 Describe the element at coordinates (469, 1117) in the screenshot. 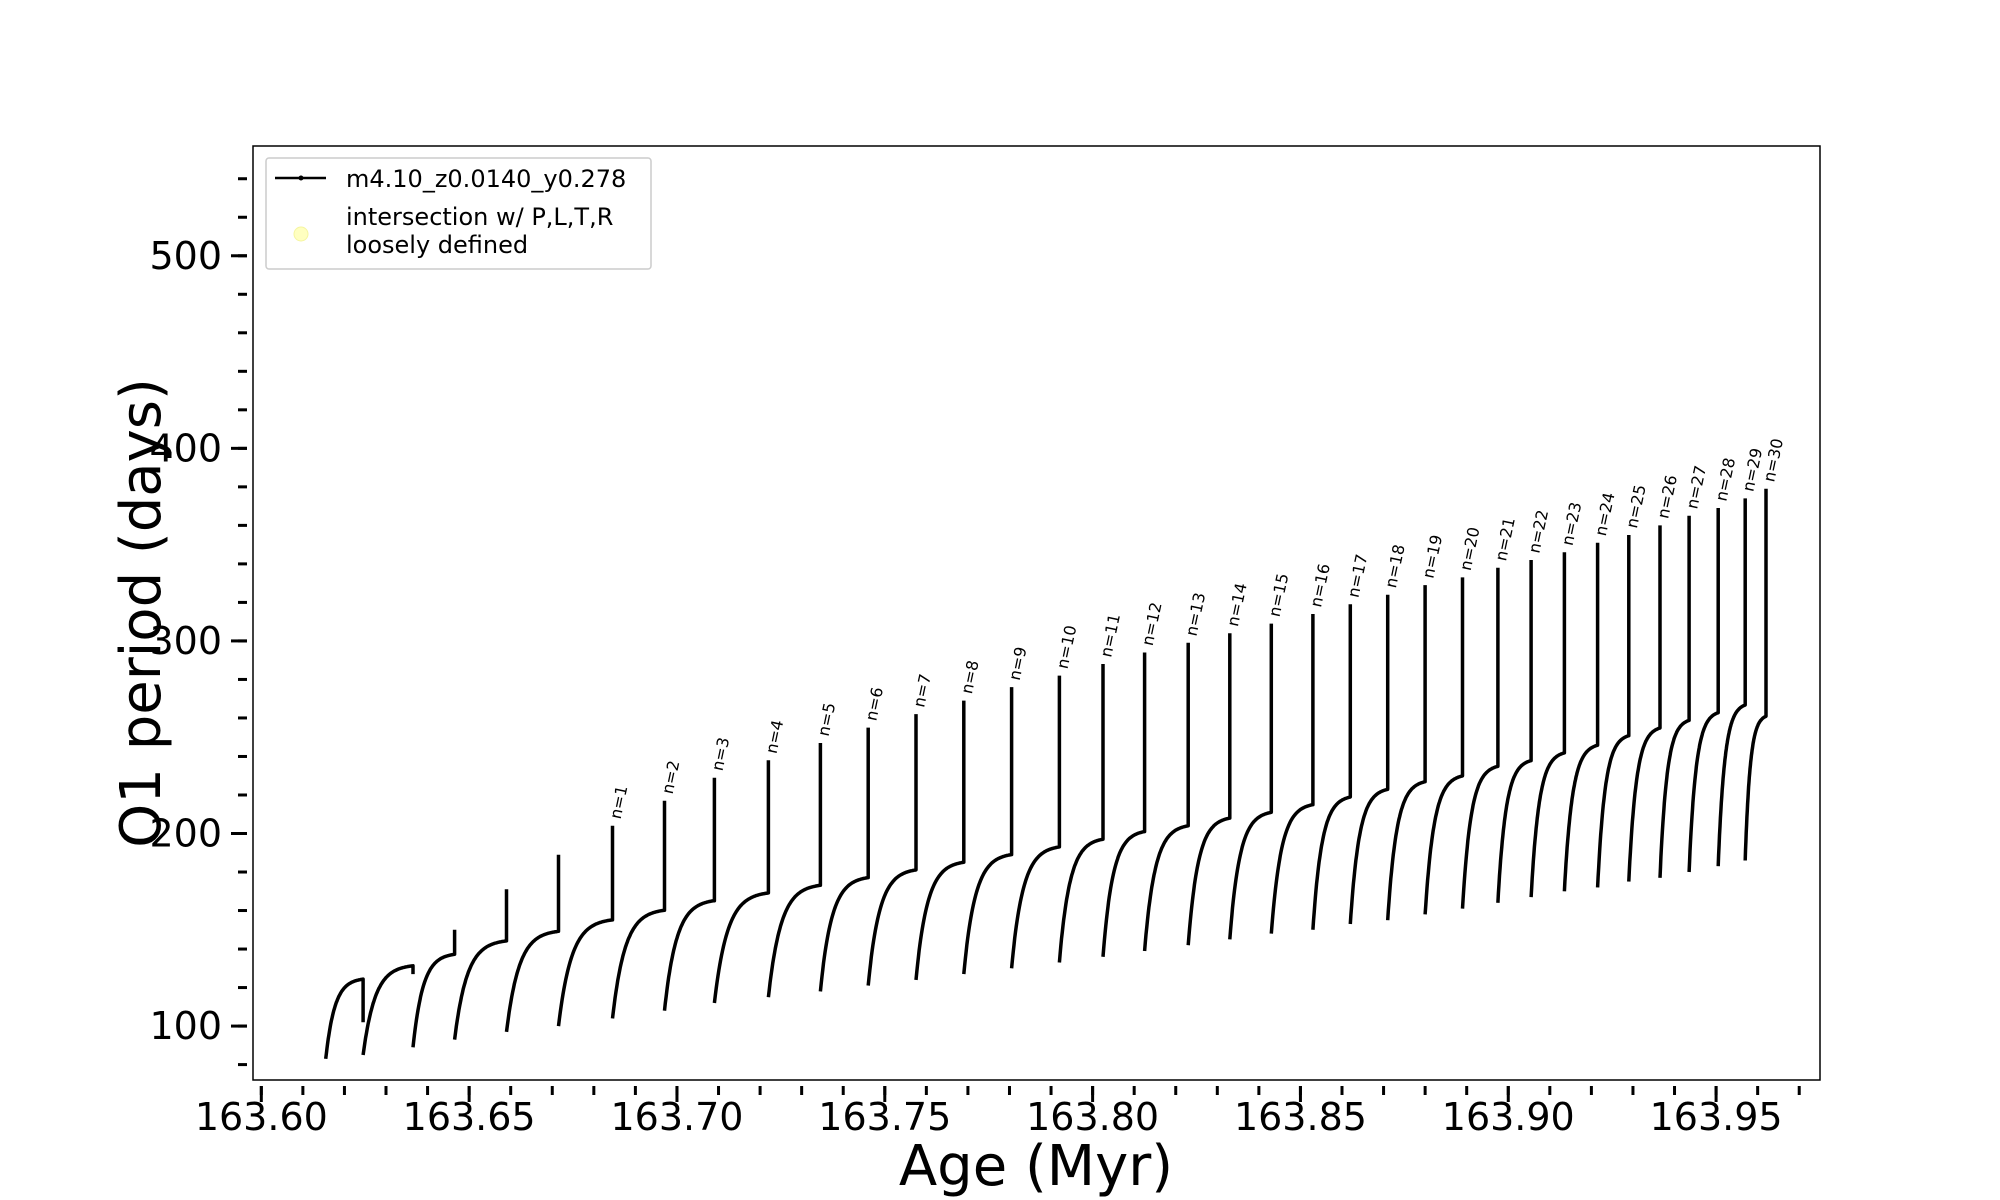

I see `x-tick-label: 163.65` at that location.